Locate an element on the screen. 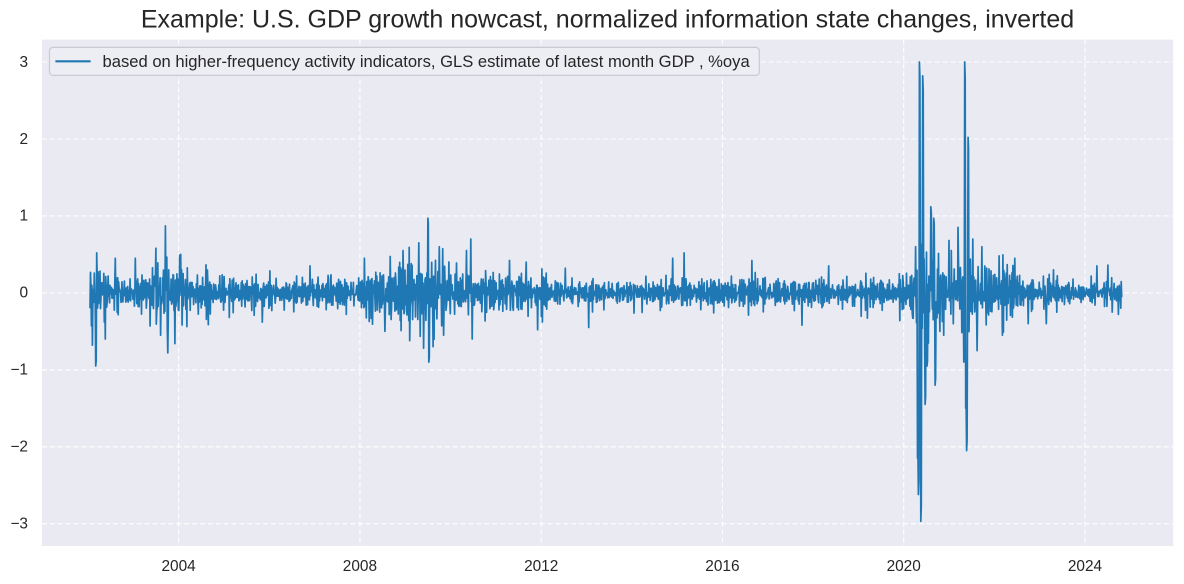  svg-text: −2 is located at coordinates (19, 447).